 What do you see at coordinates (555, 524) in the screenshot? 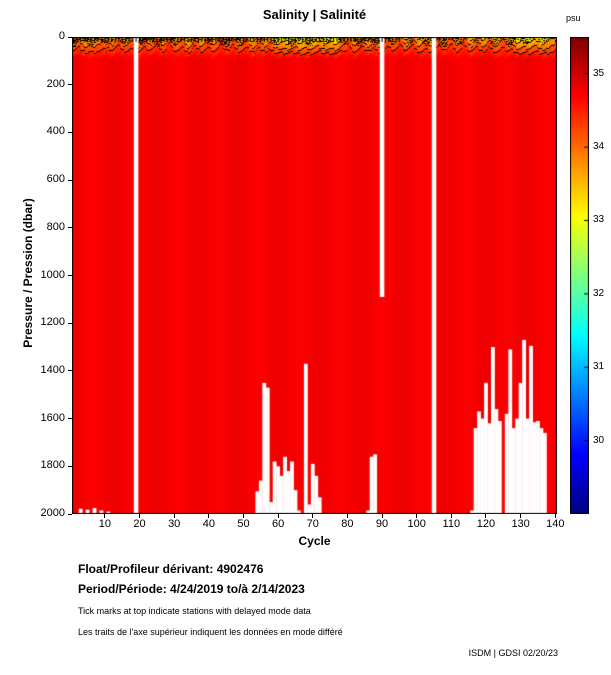
I see `x-tick-label: 140` at bounding box center [555, 524].